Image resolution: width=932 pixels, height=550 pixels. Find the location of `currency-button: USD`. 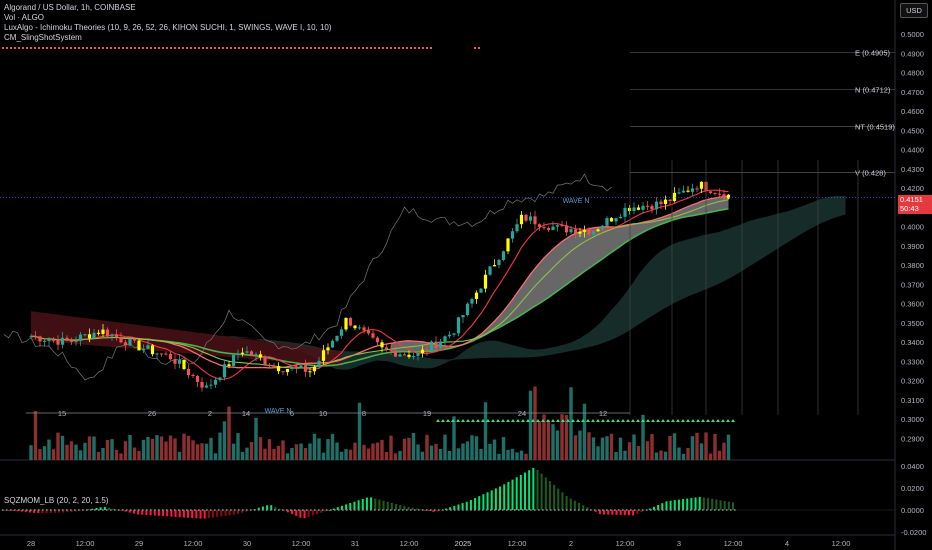

currency-button: USD is located at coordinates (914, 10).